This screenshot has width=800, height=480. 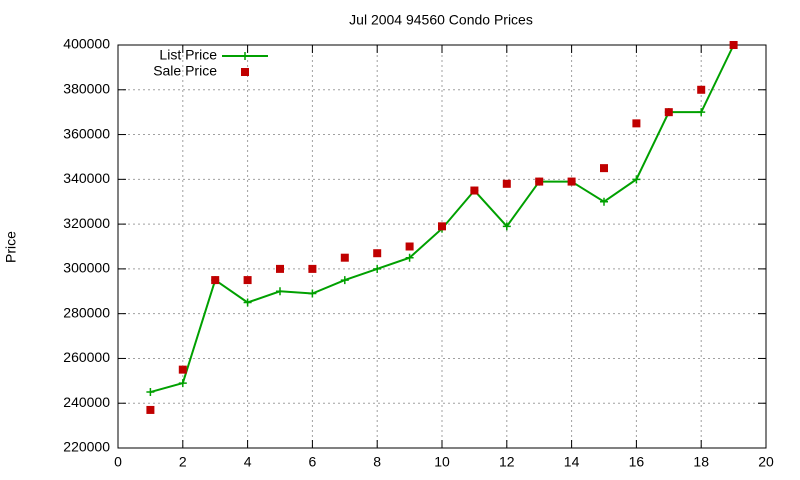 I want to click on x-tick-label: 10, so click(x=442, y=462).